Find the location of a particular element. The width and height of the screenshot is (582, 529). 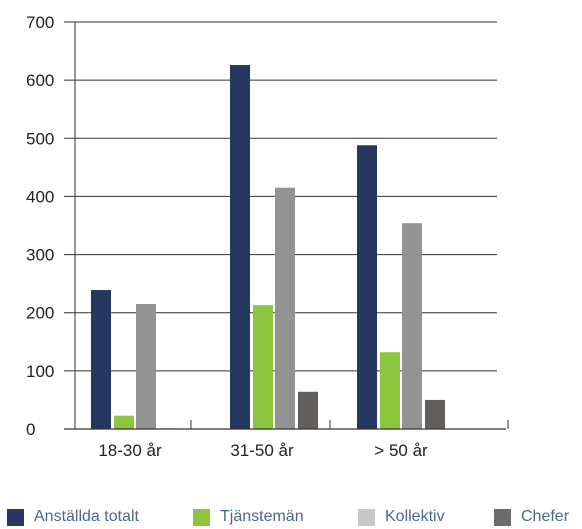

y-tick-label: 100 is located at coordinates (40, 371).